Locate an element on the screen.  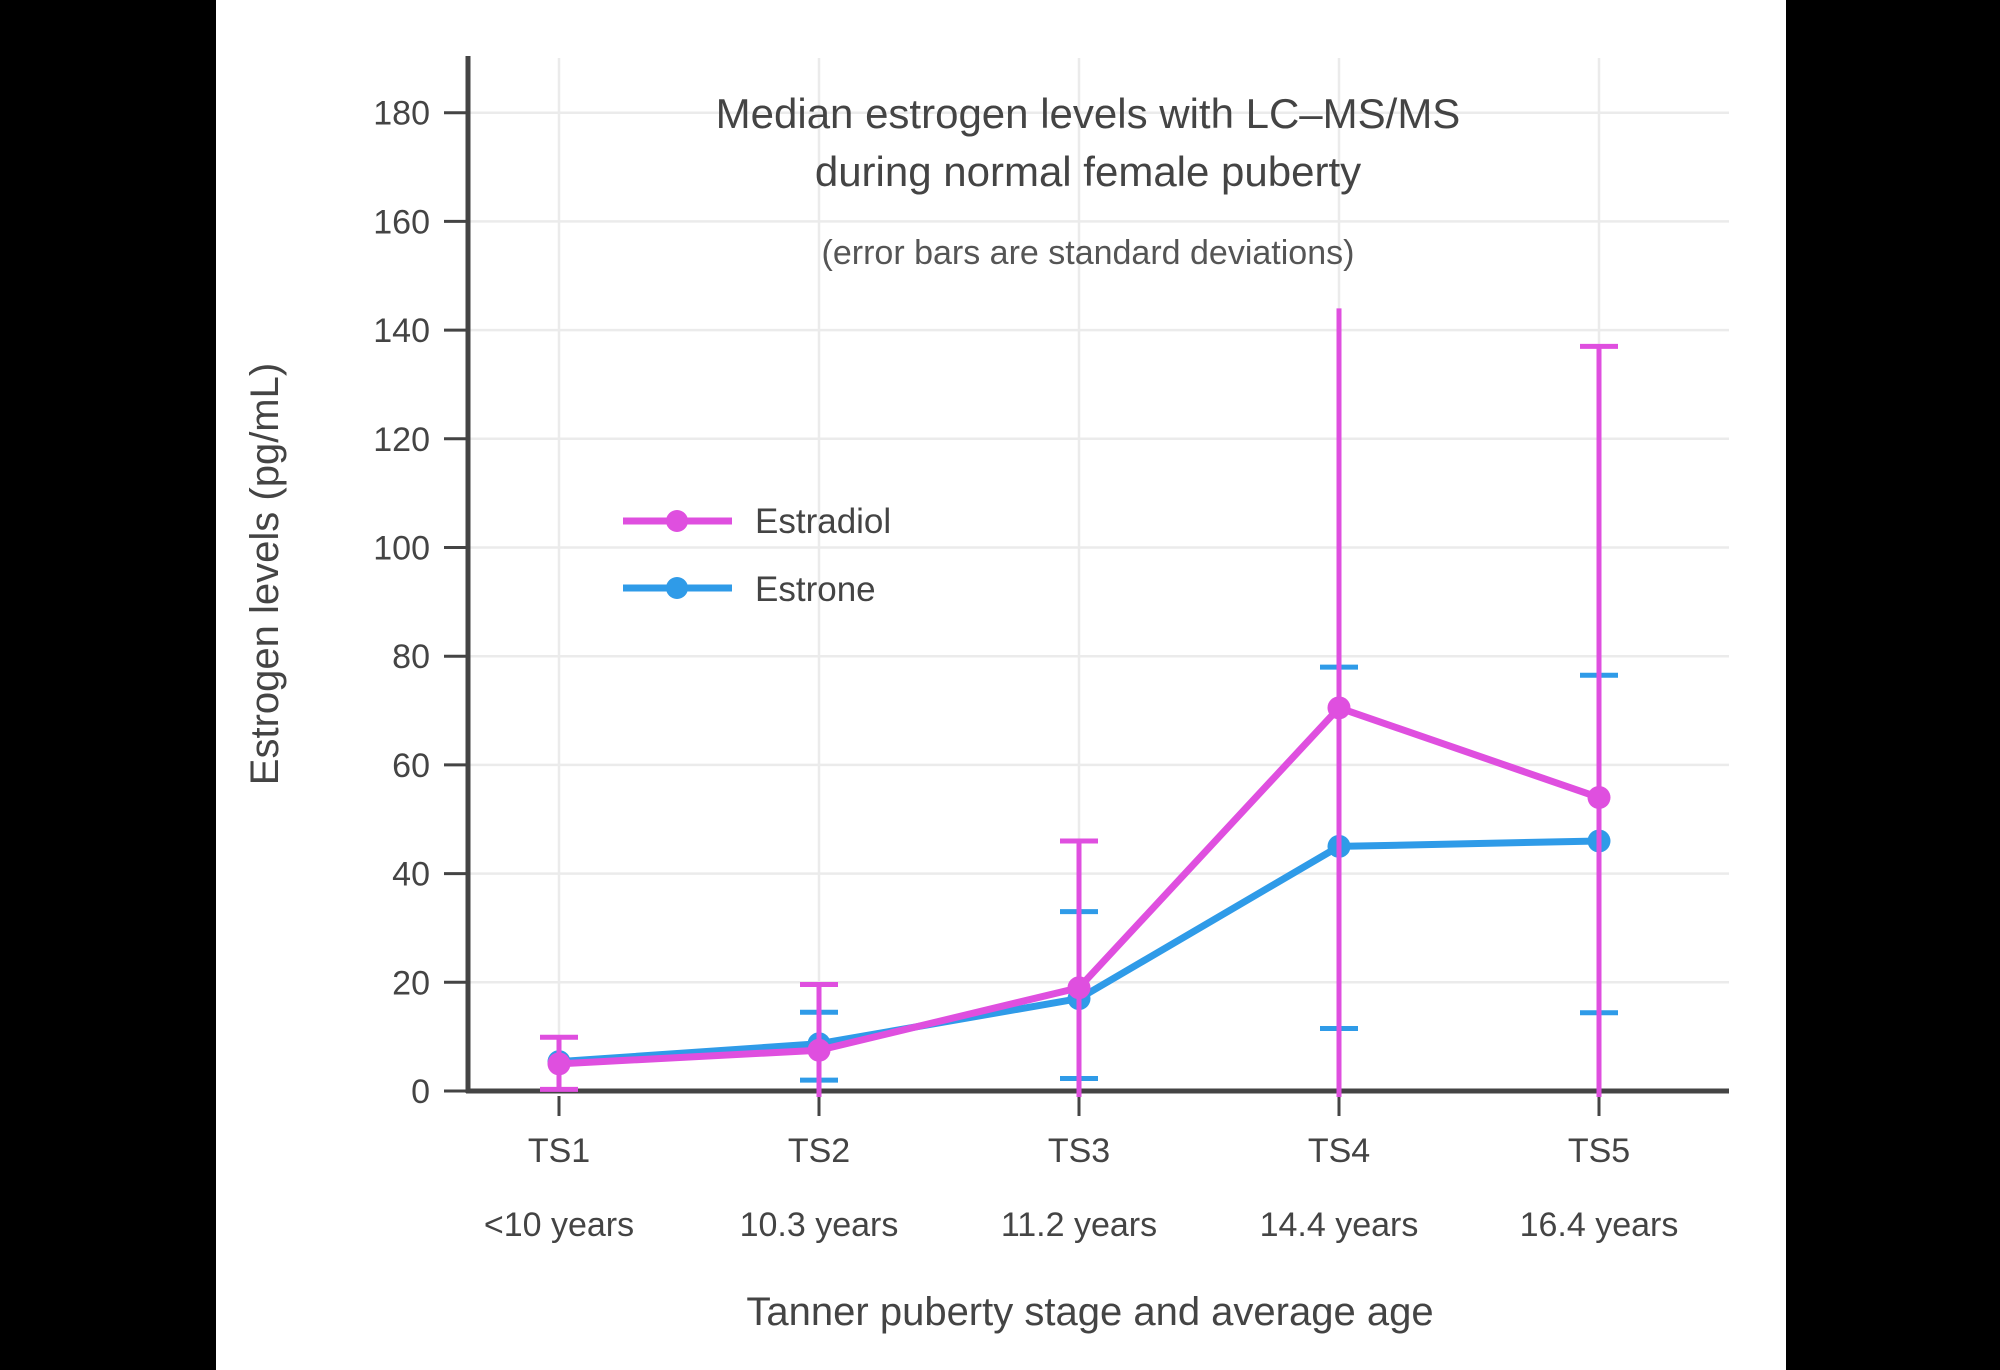
x-tick-label-TS3: TS3 is located at coordinates (1079, 1151).